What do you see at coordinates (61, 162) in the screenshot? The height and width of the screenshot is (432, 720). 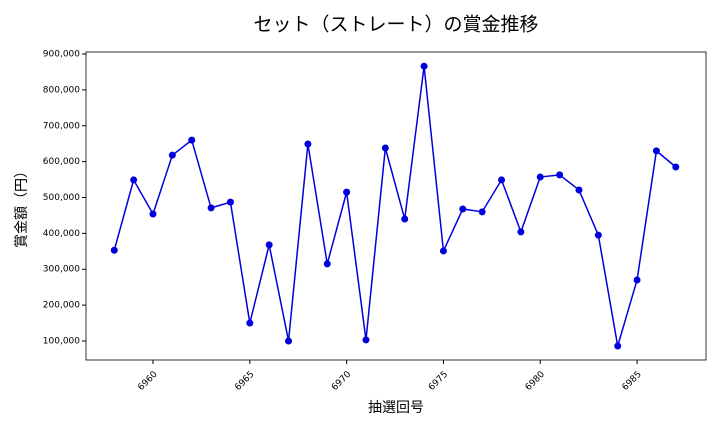 I see `y-tick-label: 600,000` at bounding box center [61, 162].